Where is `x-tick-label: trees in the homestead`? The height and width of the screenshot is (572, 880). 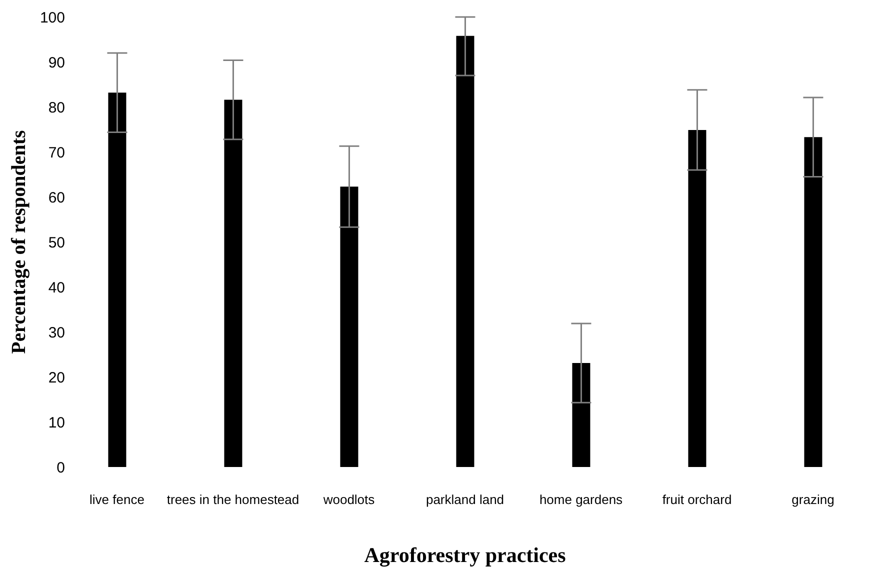
x-tick-label: trees in the homestead is located at coordinates (233, 500).